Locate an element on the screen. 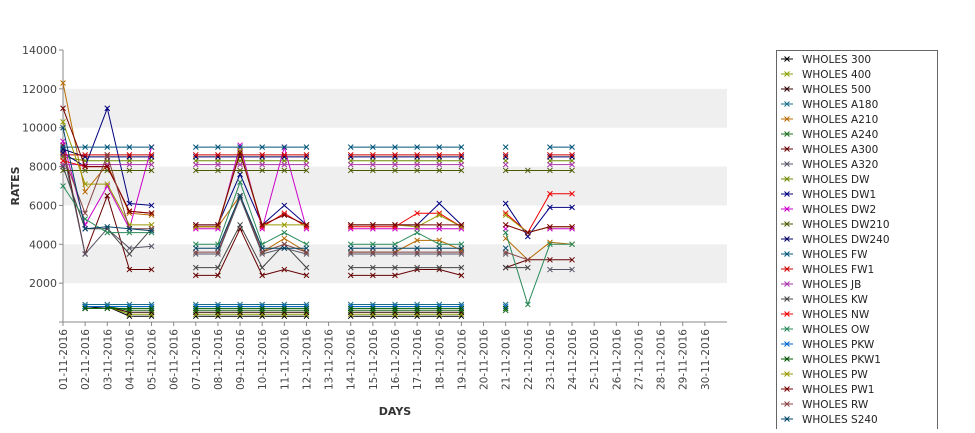  y-tick-label: 14000 is located at coordinates (39, 50).